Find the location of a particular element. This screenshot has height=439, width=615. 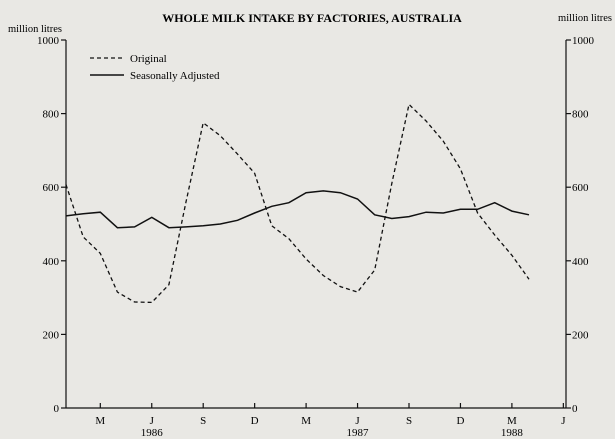

right-axis-ticks: 0 200 400 600 800 1000 is located at coordinates (580, 225).